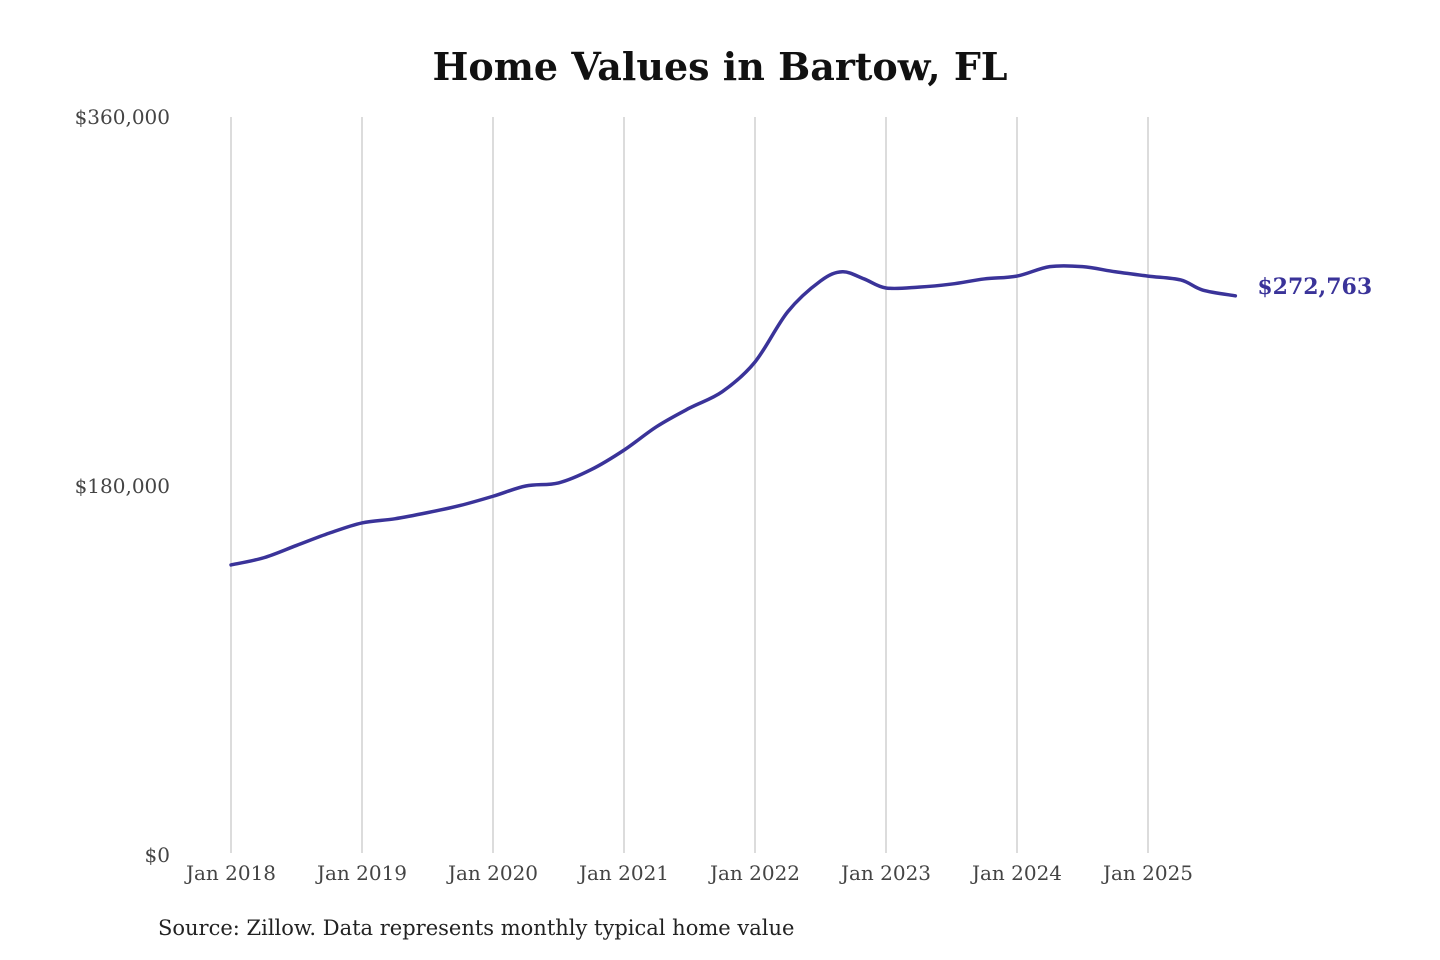 The height and width of the screenshot is (960, 1440). What do you see at coordinates (157, 855) in the screenshot?
I see `y-tick-label: $0` at bounding box center [157, 855].